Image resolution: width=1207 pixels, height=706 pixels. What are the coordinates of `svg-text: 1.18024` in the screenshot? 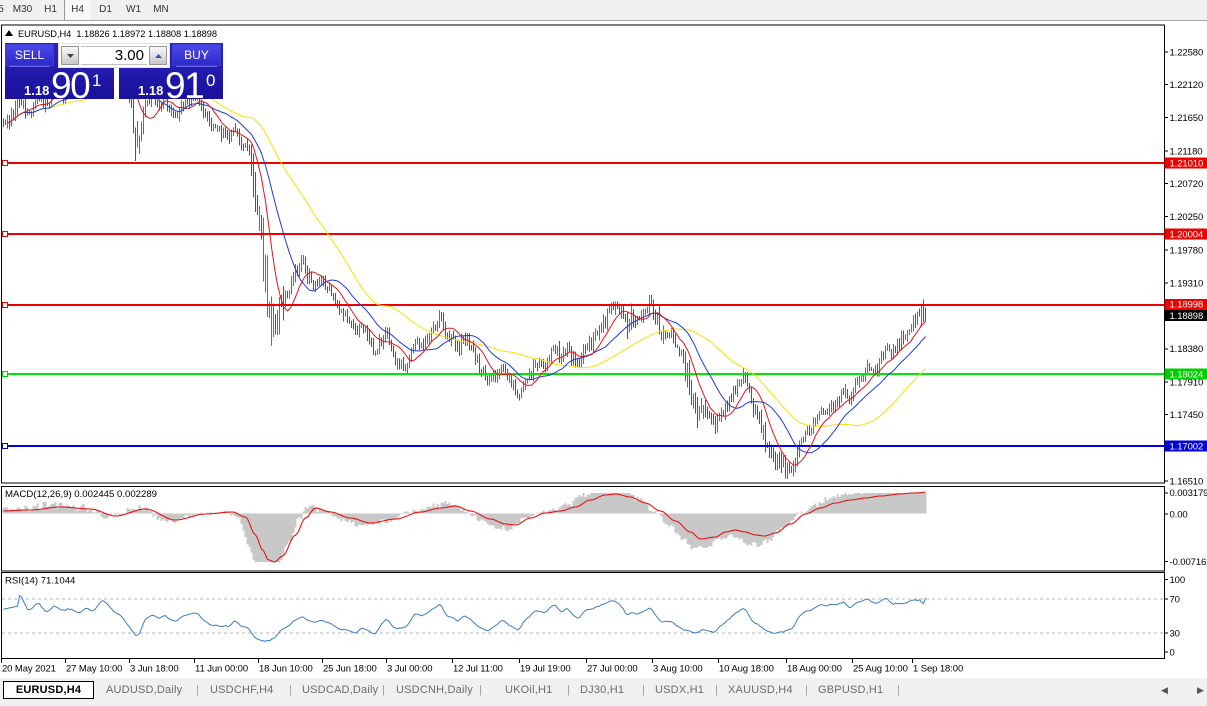 It's located at (1187, 374).